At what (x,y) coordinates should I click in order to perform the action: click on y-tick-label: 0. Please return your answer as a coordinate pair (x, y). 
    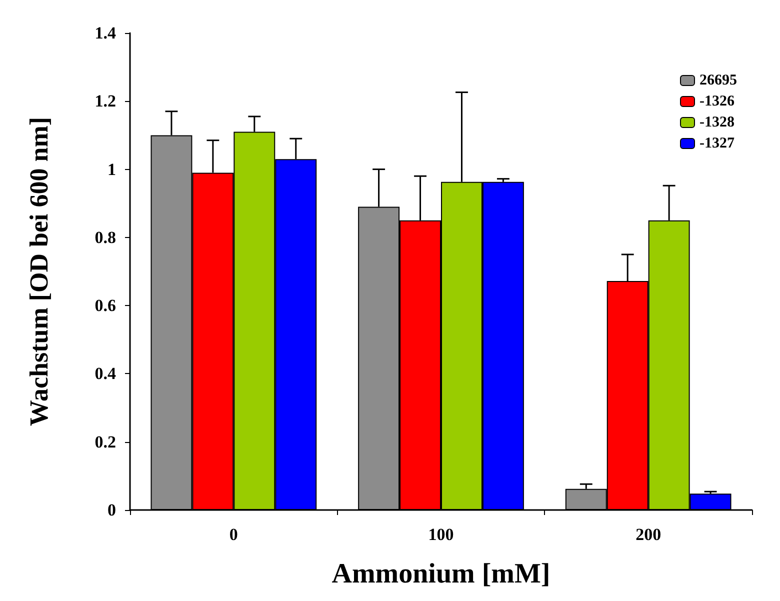
    Looking at the image, I should click on (112, 510).